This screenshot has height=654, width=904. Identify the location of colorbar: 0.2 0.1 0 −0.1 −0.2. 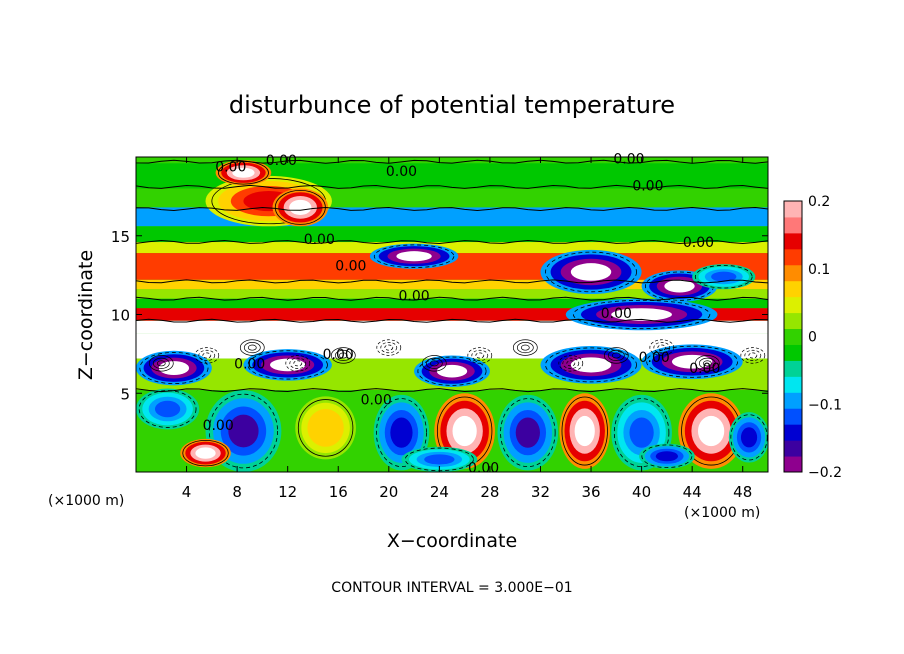
(812, 337).